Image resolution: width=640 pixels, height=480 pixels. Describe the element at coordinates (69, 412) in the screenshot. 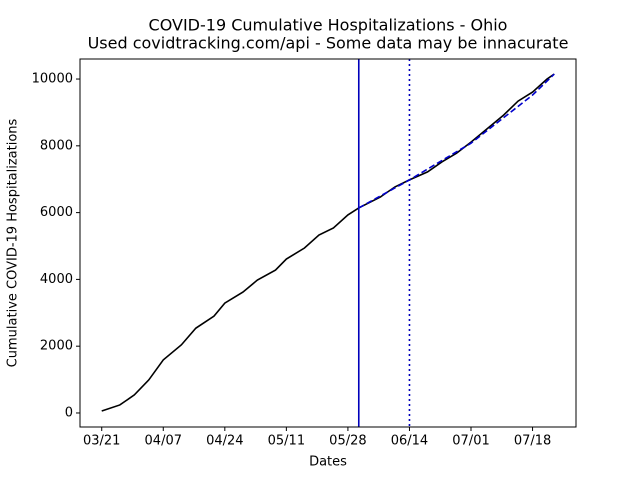

I see `y-tick-label: 0` at that location.